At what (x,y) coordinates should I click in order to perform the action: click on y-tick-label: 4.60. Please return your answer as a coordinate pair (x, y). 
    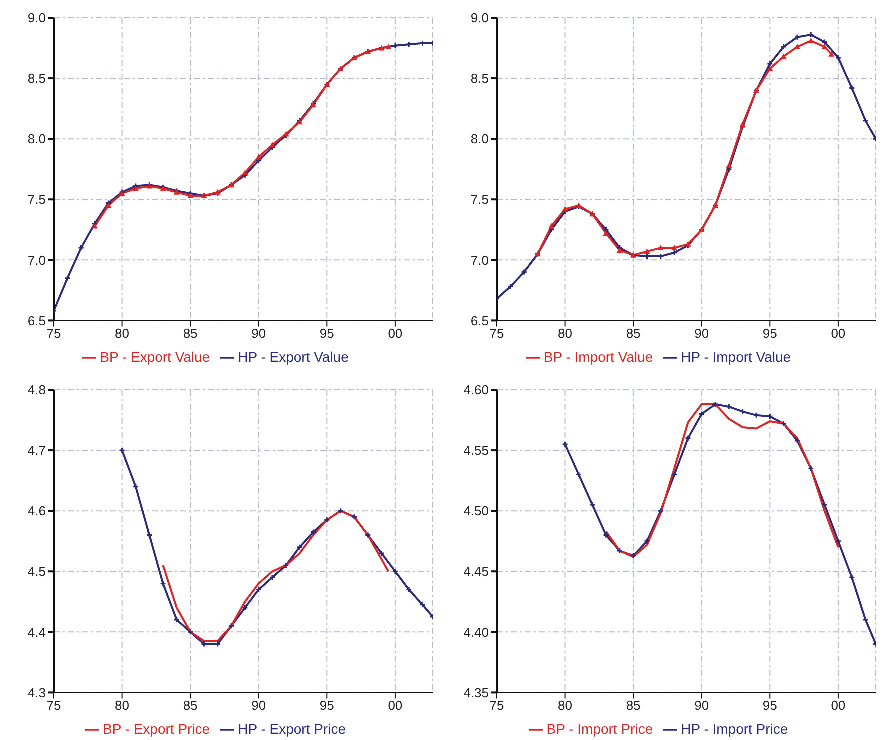
    Looking at the image, I should click on (476, 390).